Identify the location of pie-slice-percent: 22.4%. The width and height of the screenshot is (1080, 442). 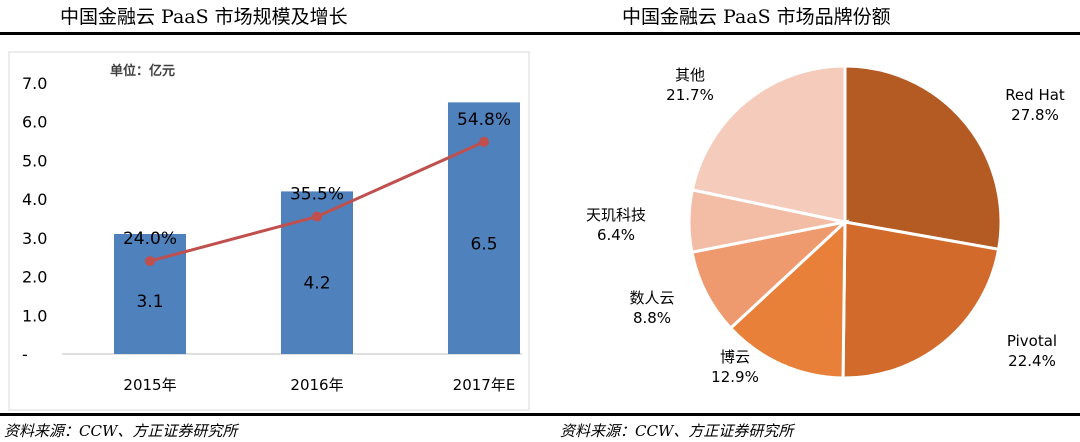
(1032, 361).